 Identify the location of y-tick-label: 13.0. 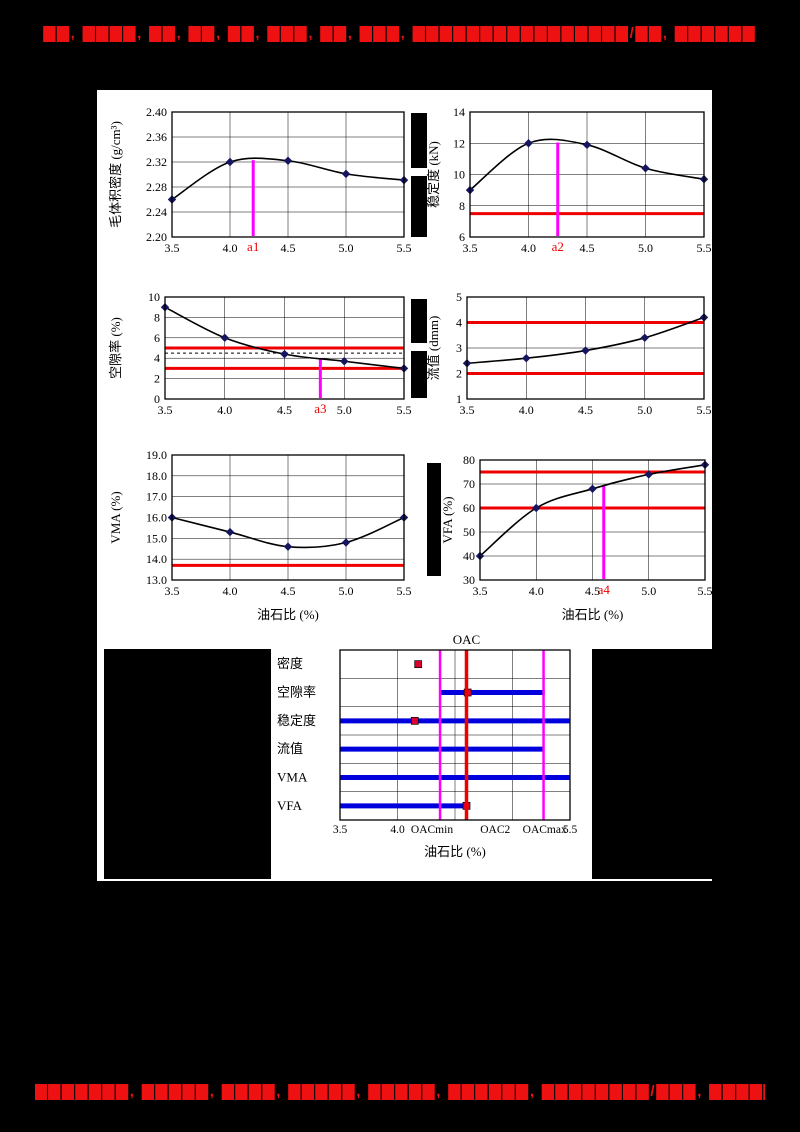
(156, 580).